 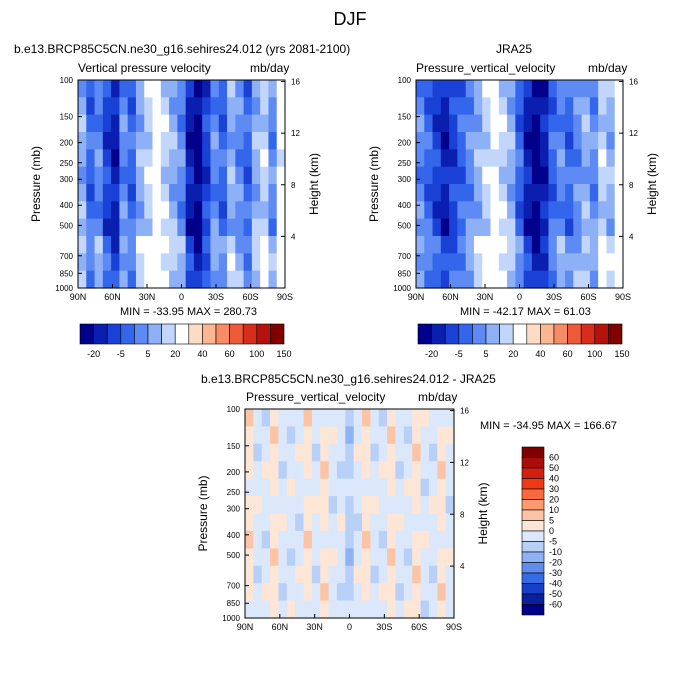 What do you see at coordinates (405, 205) in the screenshot?
I see `y-tick-label: 400` at bounding box center [405, 205].